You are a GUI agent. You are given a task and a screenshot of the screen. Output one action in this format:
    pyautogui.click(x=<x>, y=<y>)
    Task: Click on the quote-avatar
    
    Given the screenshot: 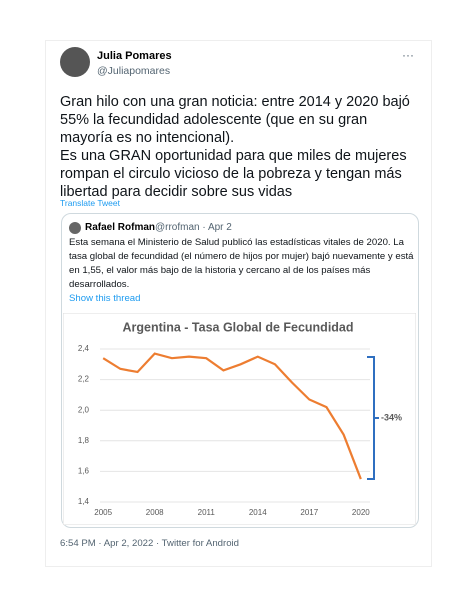 What is the action you would take?
    pyautogui.click(x=75, y=228)
    